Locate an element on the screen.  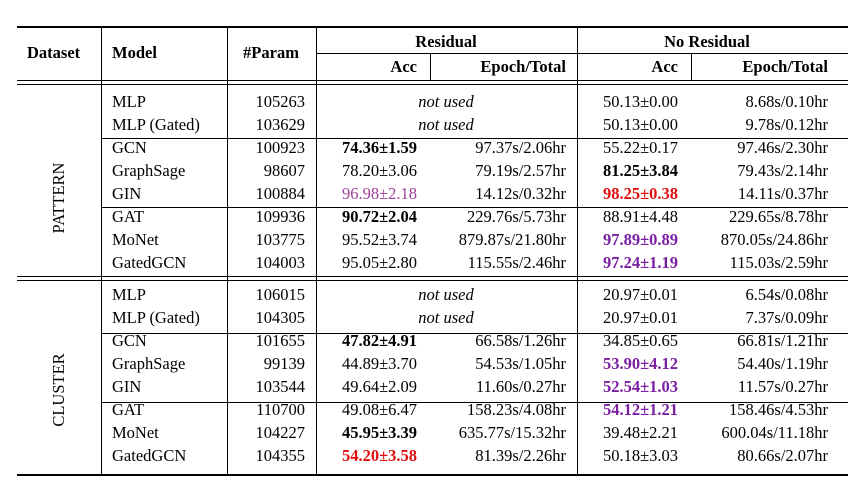
cell-nores-epoch: 79.43s/2.14hr is located at coordinates (782, 170).